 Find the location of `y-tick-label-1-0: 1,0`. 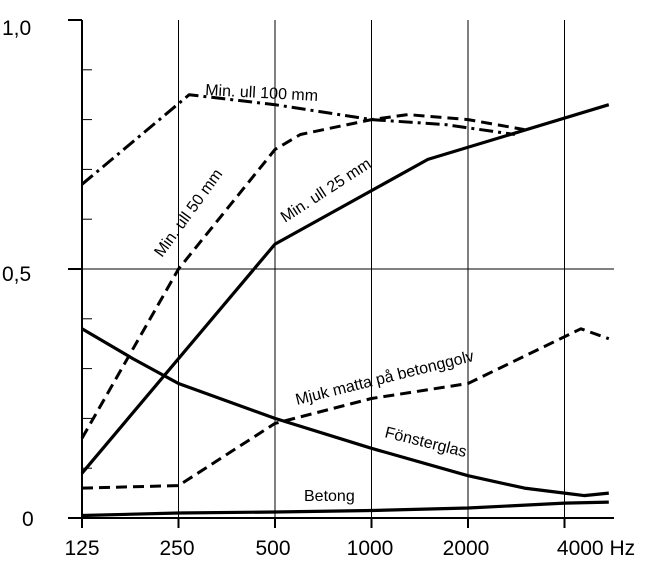

y-tick-label-1-0: 1,0 is located at coordinates (16, 28).